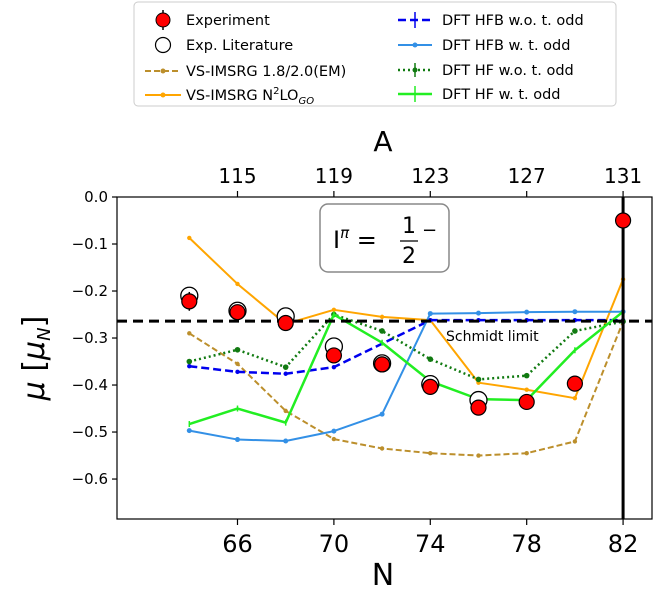  I want to click on y-axis: 0.0 −0.1 −0.2 −0.3 −0.4 −0.5 −0.6, so click(94, 338).